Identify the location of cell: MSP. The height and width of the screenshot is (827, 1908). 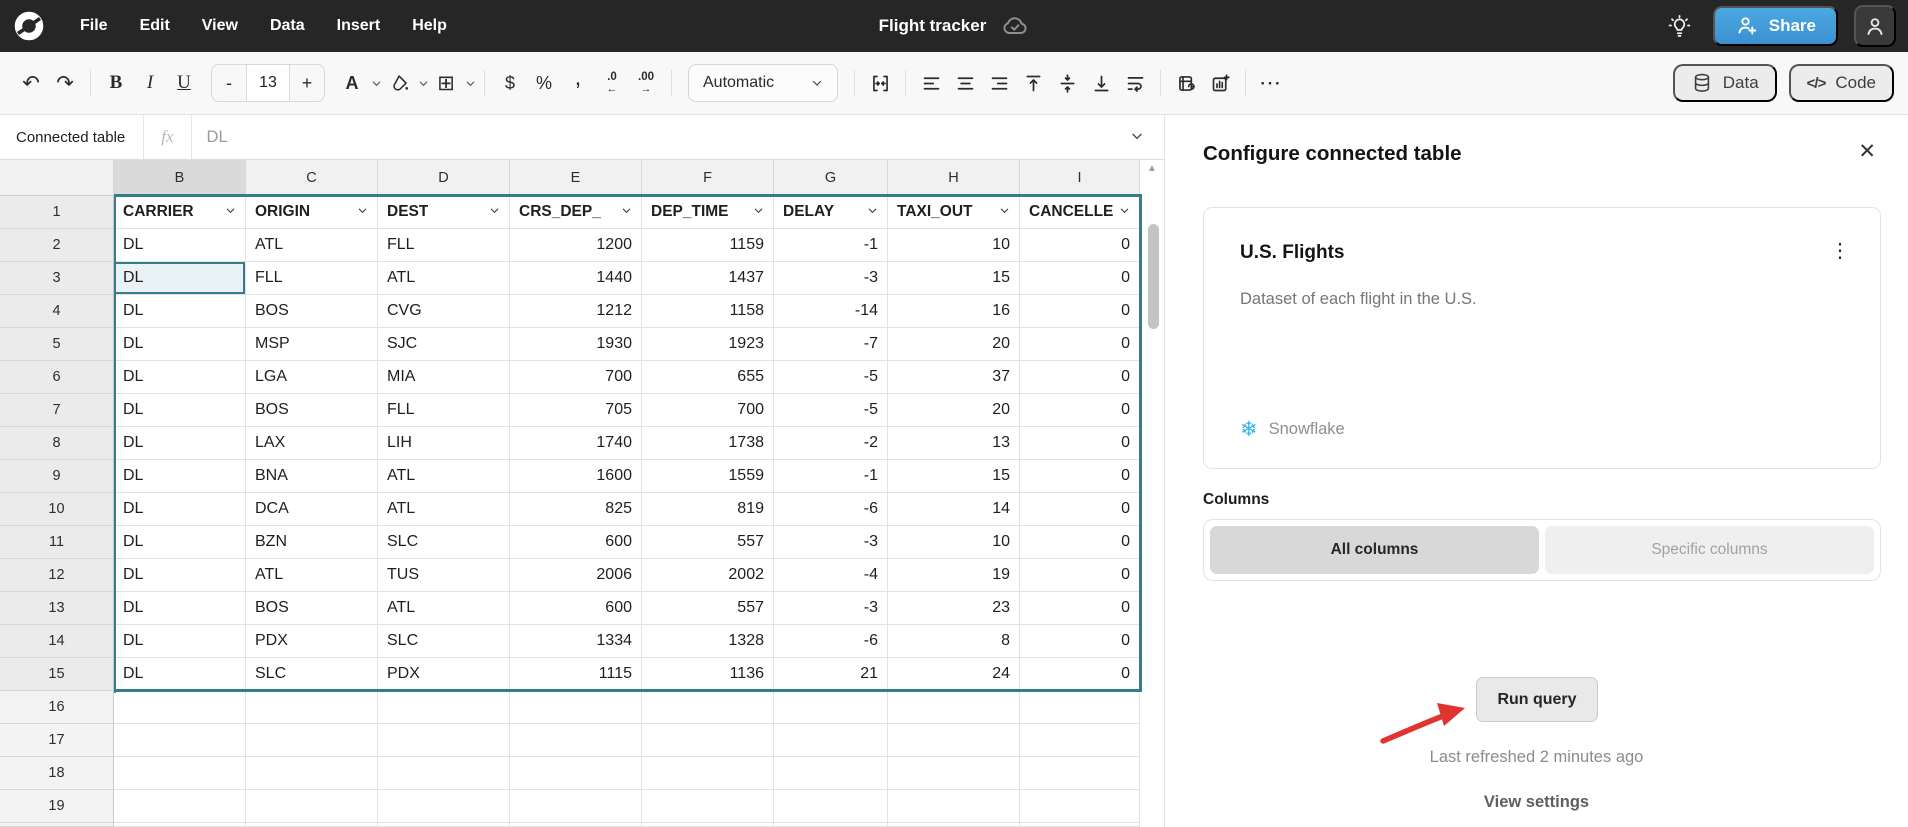
(312, 344).